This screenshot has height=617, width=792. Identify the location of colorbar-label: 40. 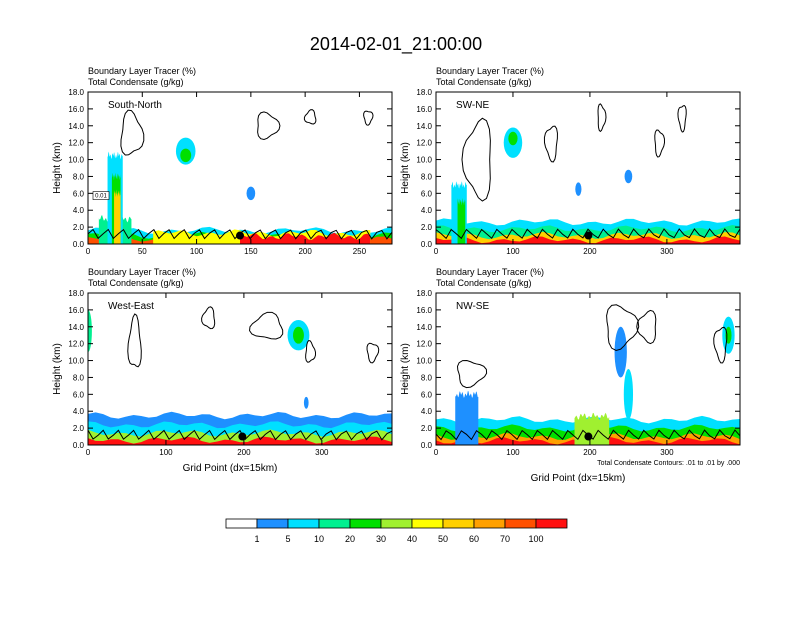
(412, 539).